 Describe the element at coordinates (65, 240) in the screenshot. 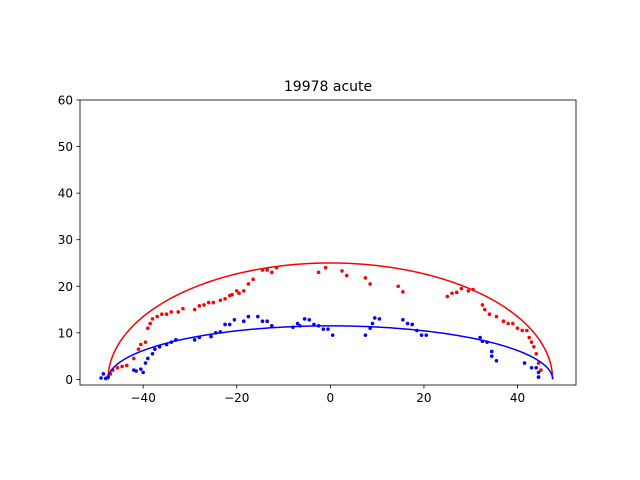

I see `y-tick-label: 30` at that location.